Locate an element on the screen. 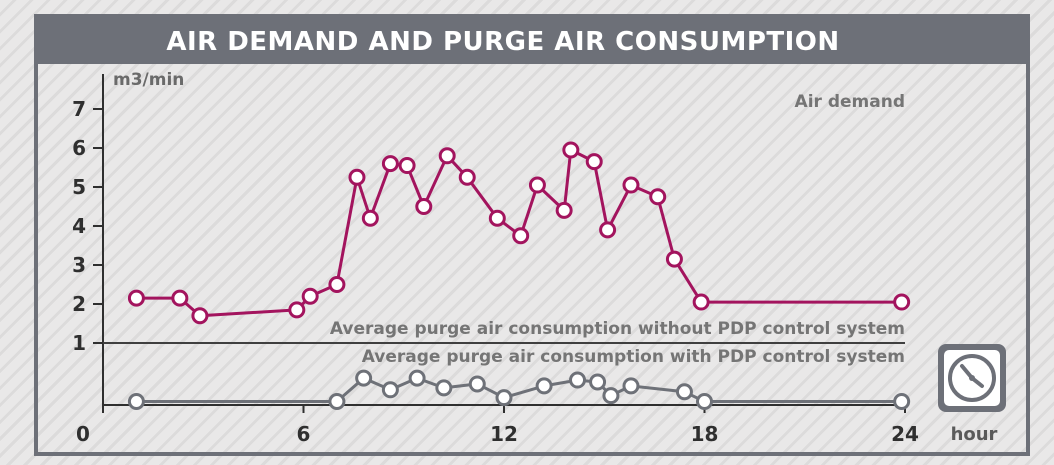  y-tick-label: 5 is located at coordinates (79, 187).